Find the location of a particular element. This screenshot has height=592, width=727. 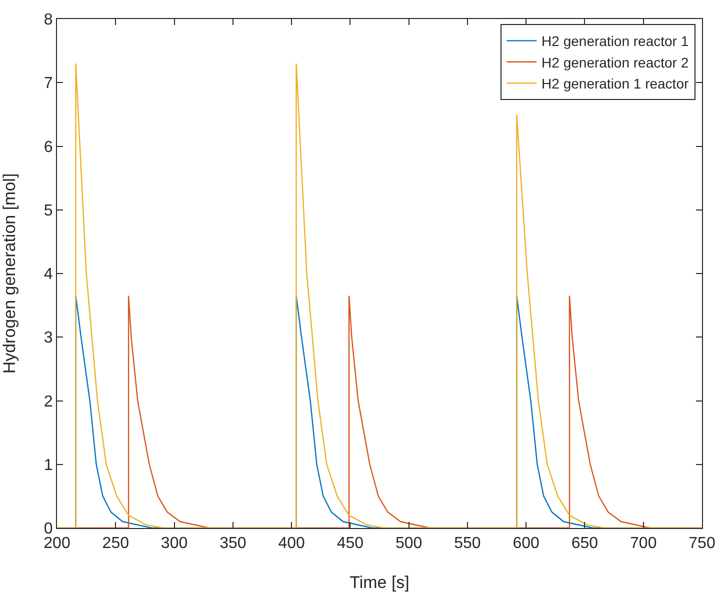

legend-label: H2 generation 1 reactor is located at coordinates (615, 84).